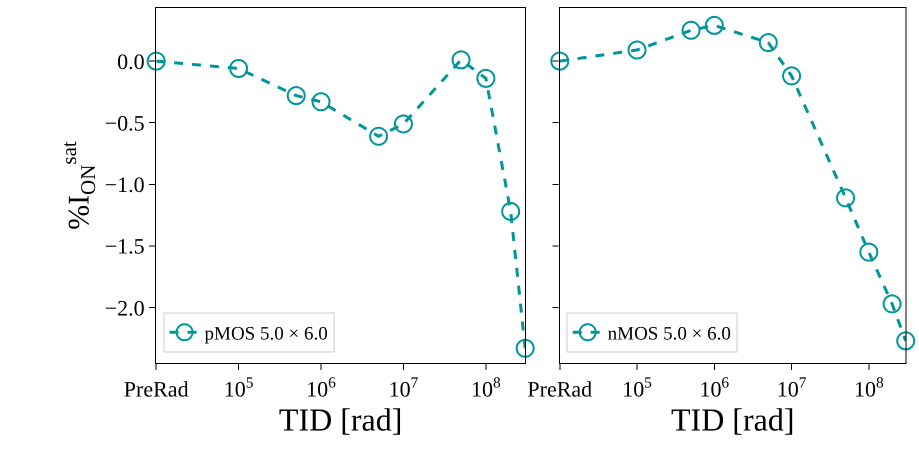 The height and width of the screenshot is (451, 919). I want to click on y-tick-label: 0.0, so click(131, 61).